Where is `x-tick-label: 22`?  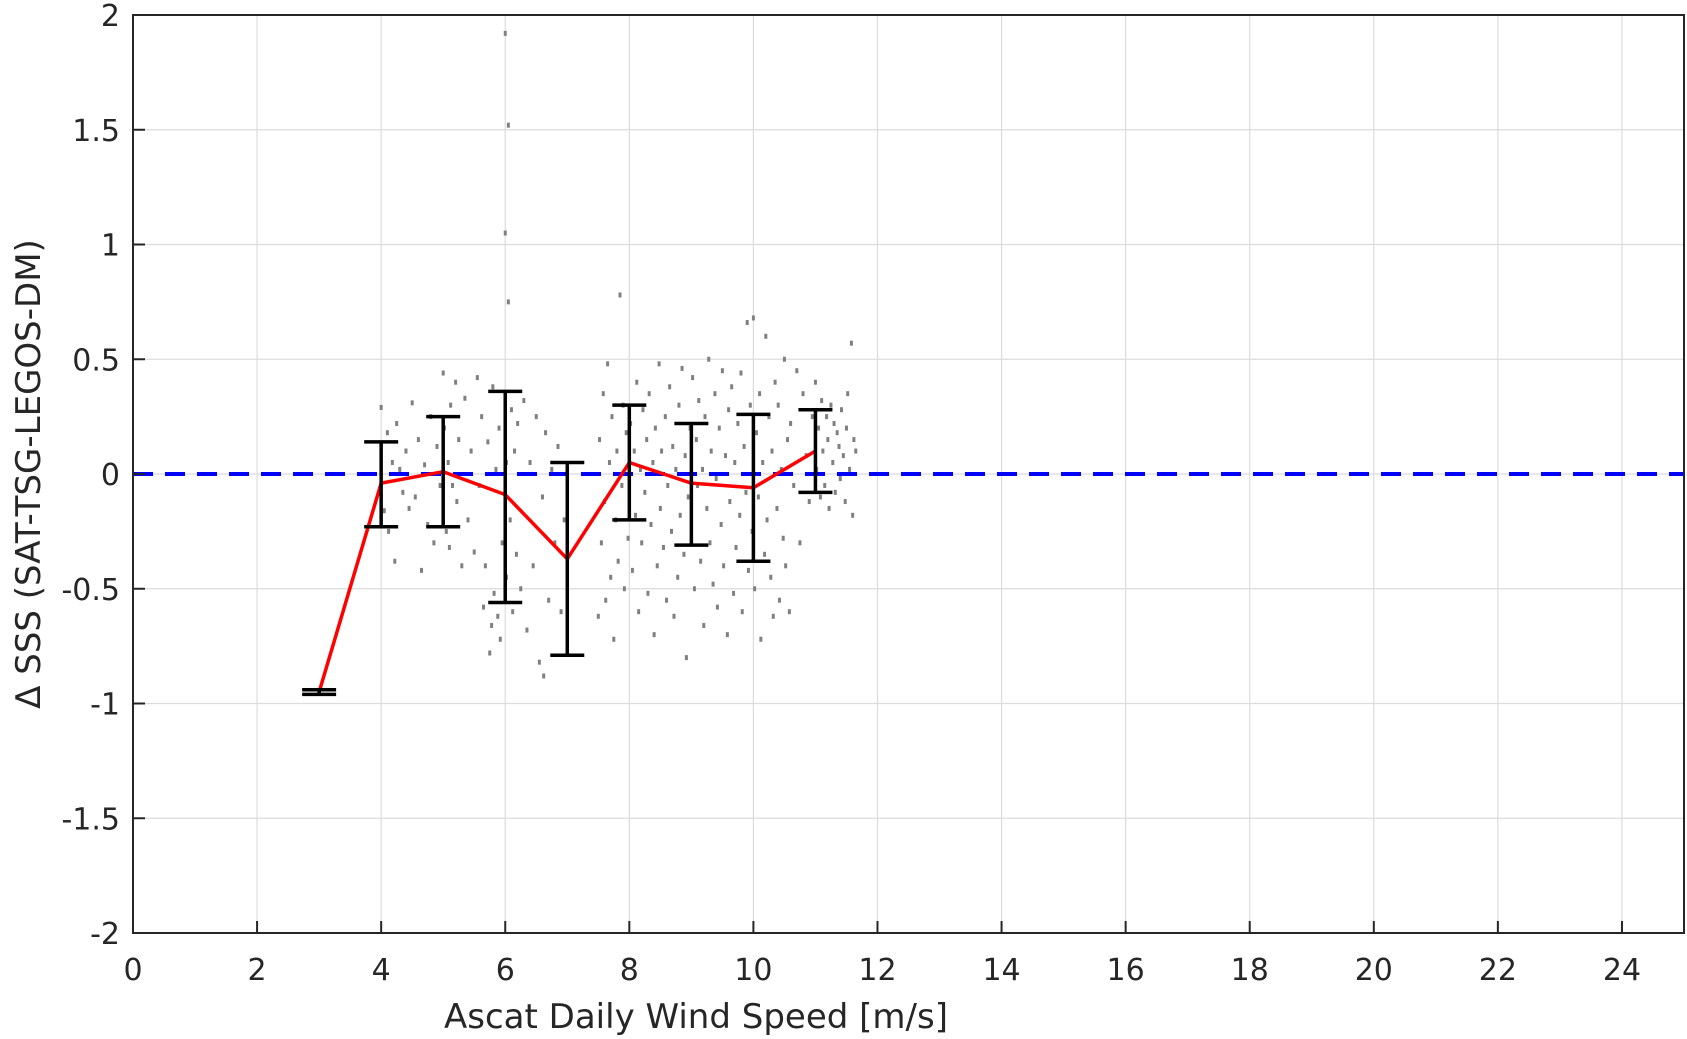 x-tick-label: 22 is located at coordinates (1498, 970).